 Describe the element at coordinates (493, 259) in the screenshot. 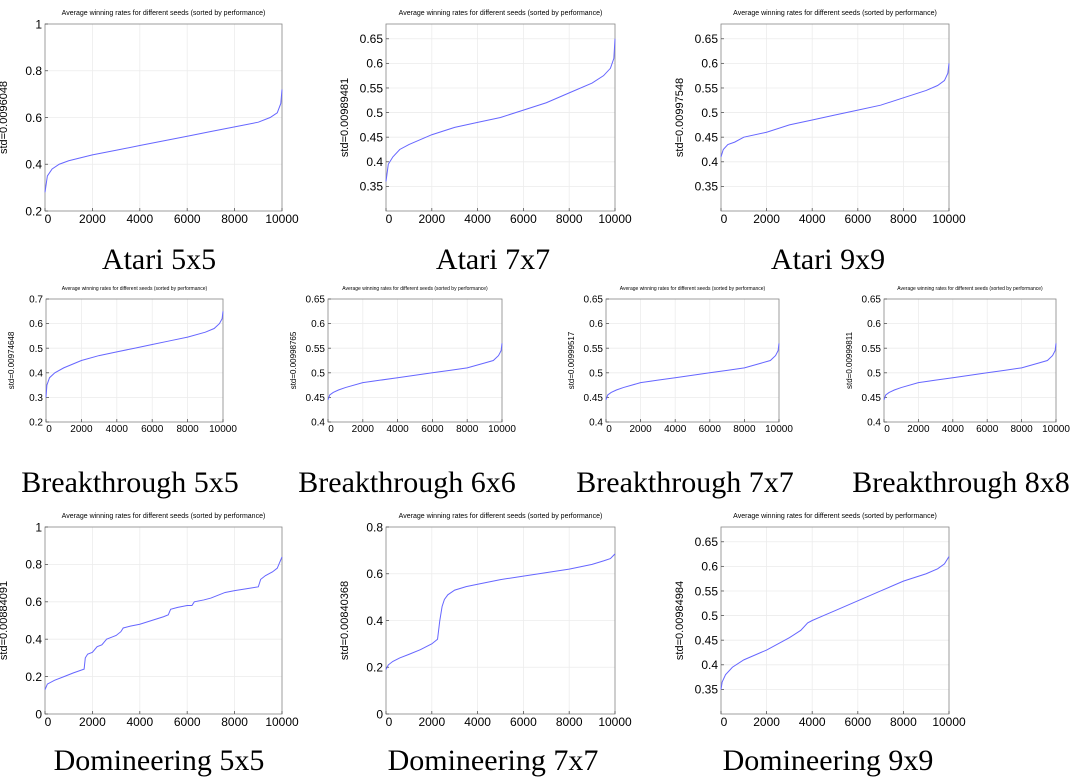

I see `caption-atari-7x7: Atari 7x7` at that location.